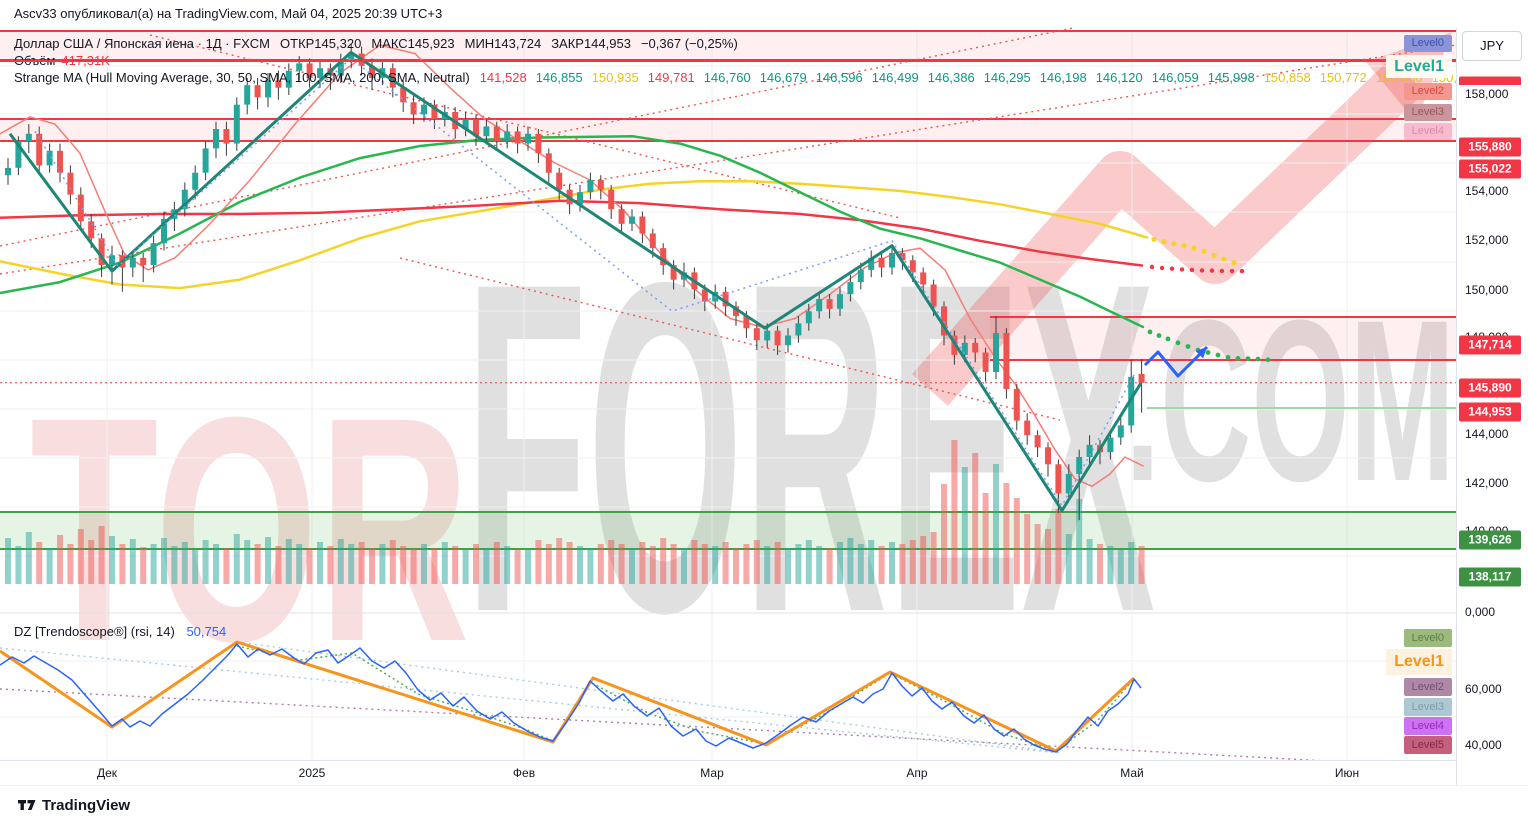  I want to click on price-sticker: 155,880, so click(1490, 147).